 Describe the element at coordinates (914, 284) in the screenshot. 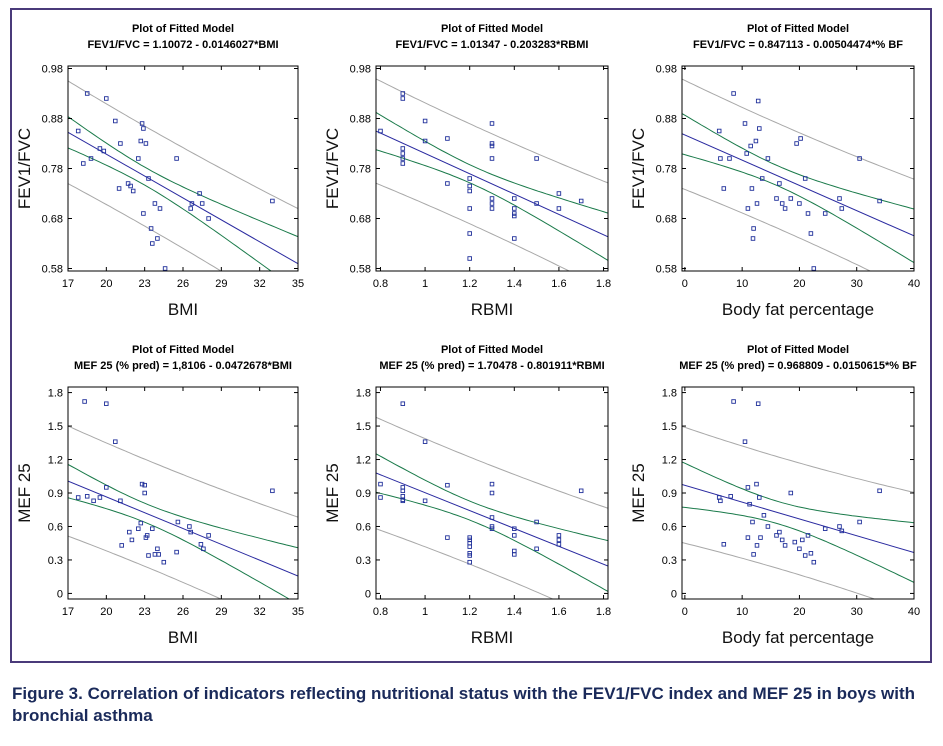

I see `x-tick-label: 40` at that location.